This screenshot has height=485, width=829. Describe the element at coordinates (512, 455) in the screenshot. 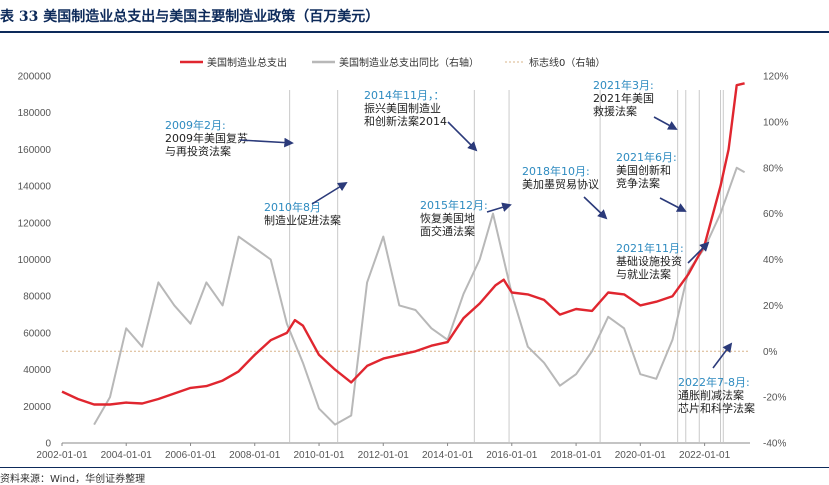

I see `x-tick-label: 2016-01-01` at that location.